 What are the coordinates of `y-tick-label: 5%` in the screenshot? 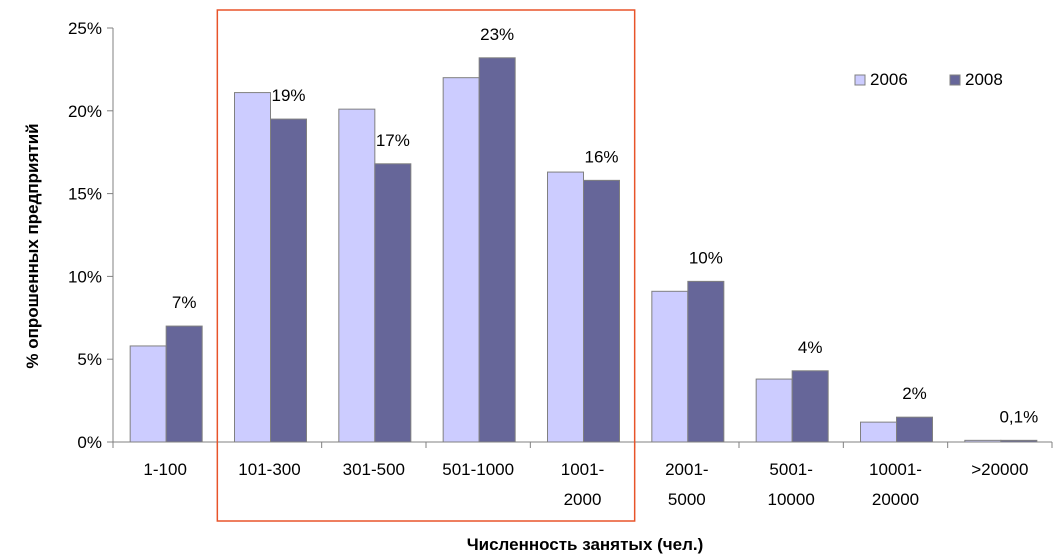 It's located at (89, 359).